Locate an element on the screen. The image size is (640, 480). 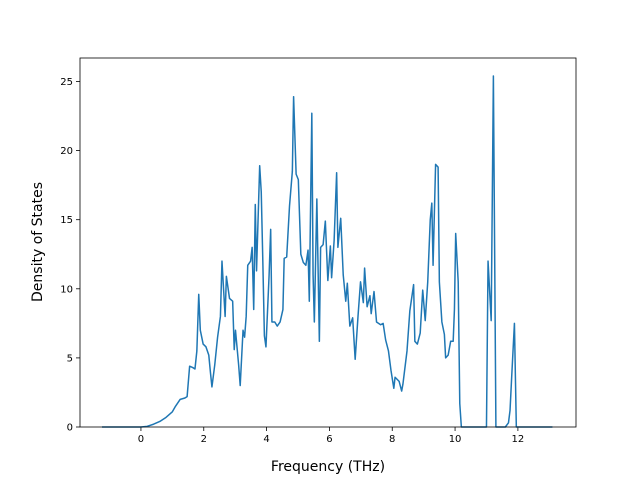
y-tick-label: 0 is located at coordinates (70, 428).